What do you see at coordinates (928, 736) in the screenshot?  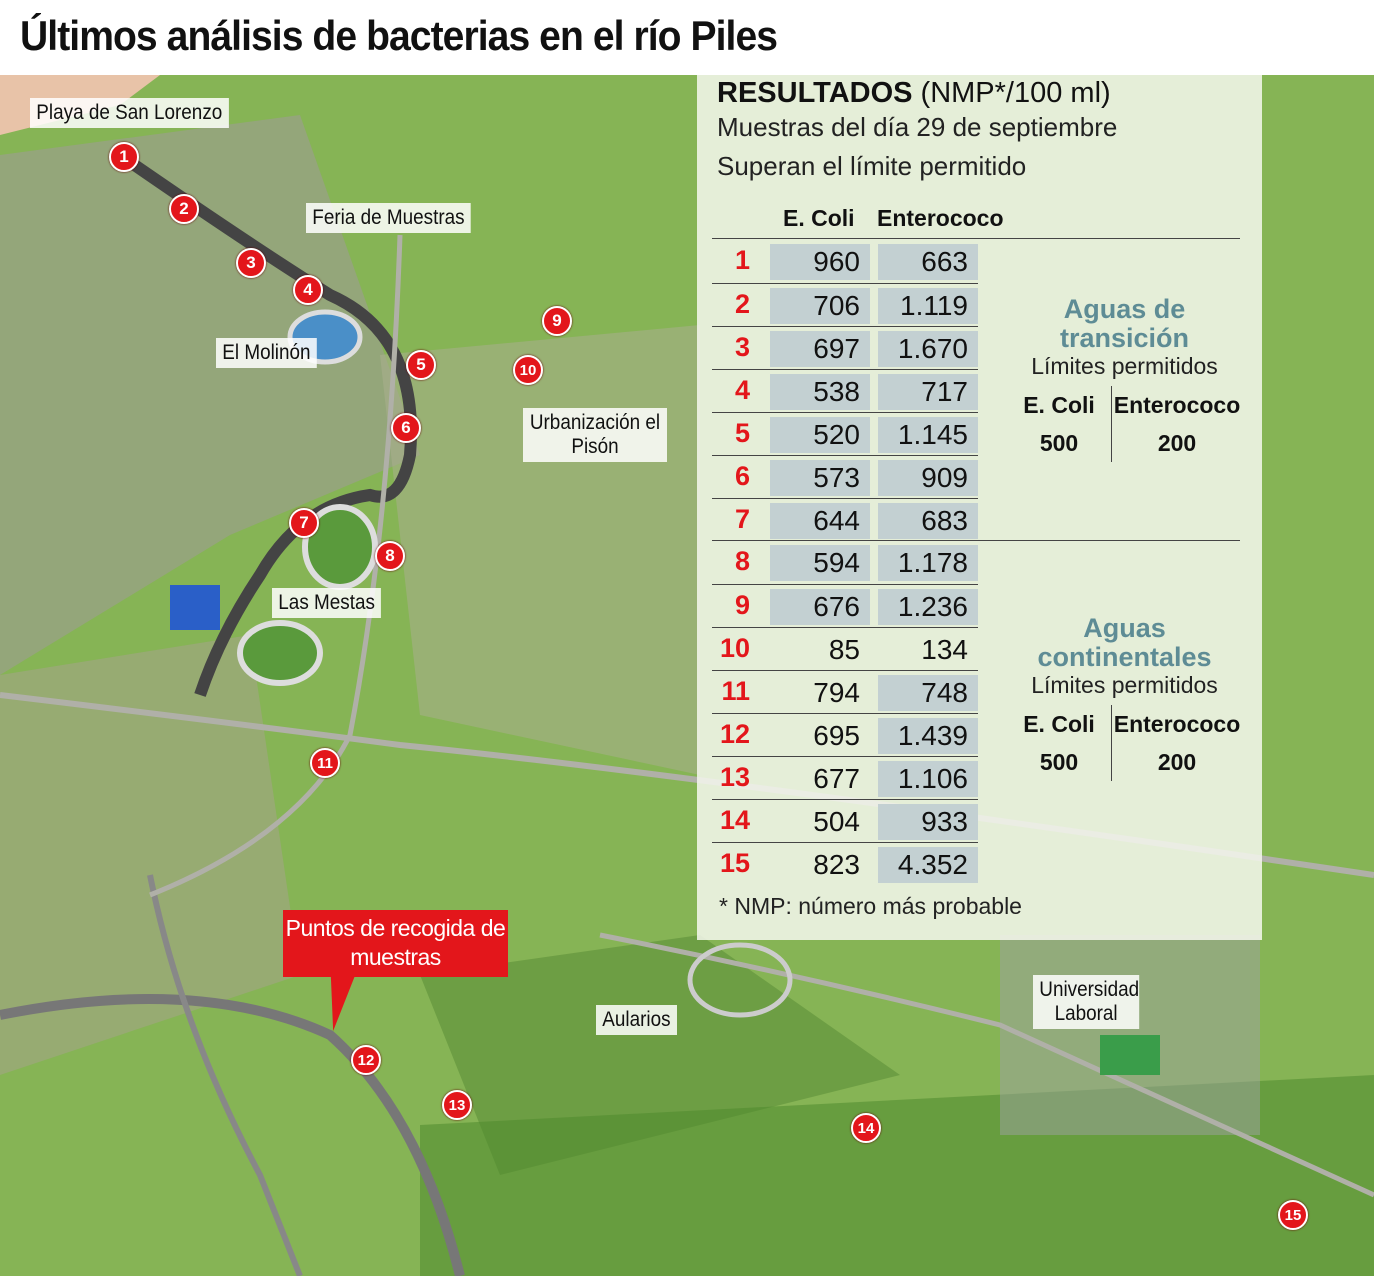 I see `enterococo-value: 1.439` at bounding box center [928, 736].